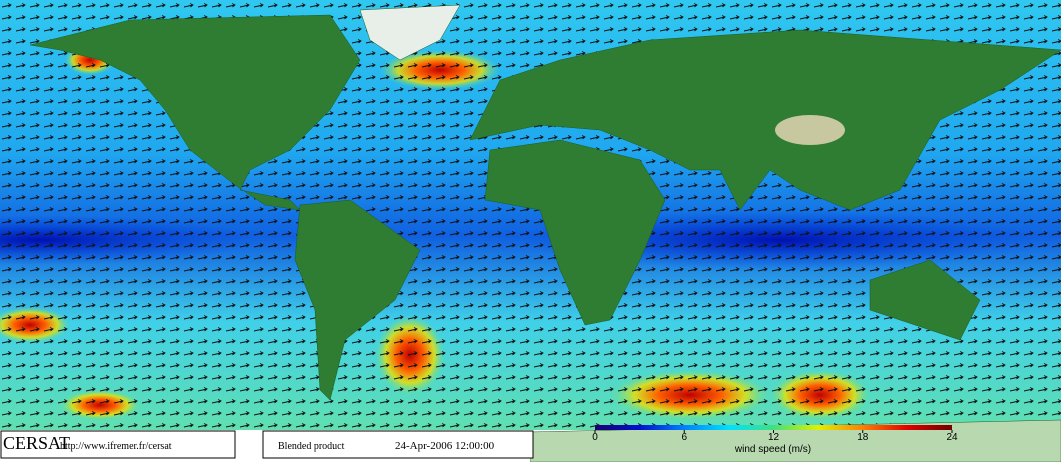 Image resolution: width=1061 pixels, height=462 pixels. What do you see at coordinates (311, 446) in the screenshot?
I see `product: Blended product` at bounding box center [311, 446].